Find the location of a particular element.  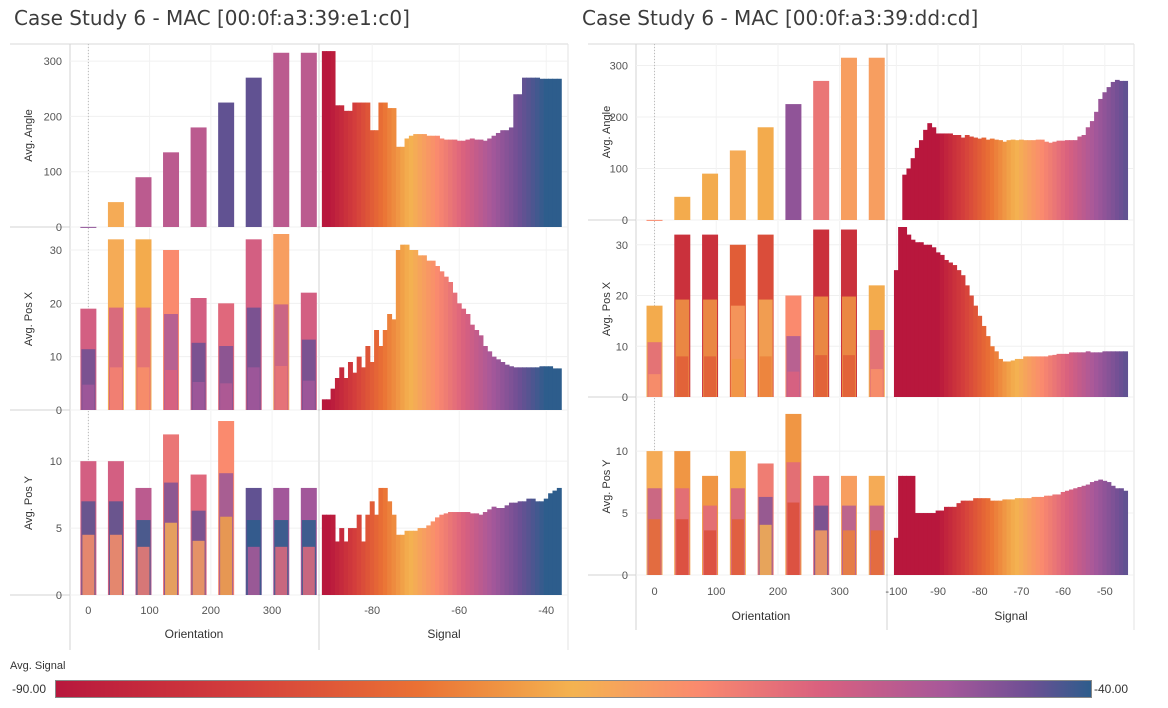

x-axis-title-signal: Signal is located at coordinates (443, 634).